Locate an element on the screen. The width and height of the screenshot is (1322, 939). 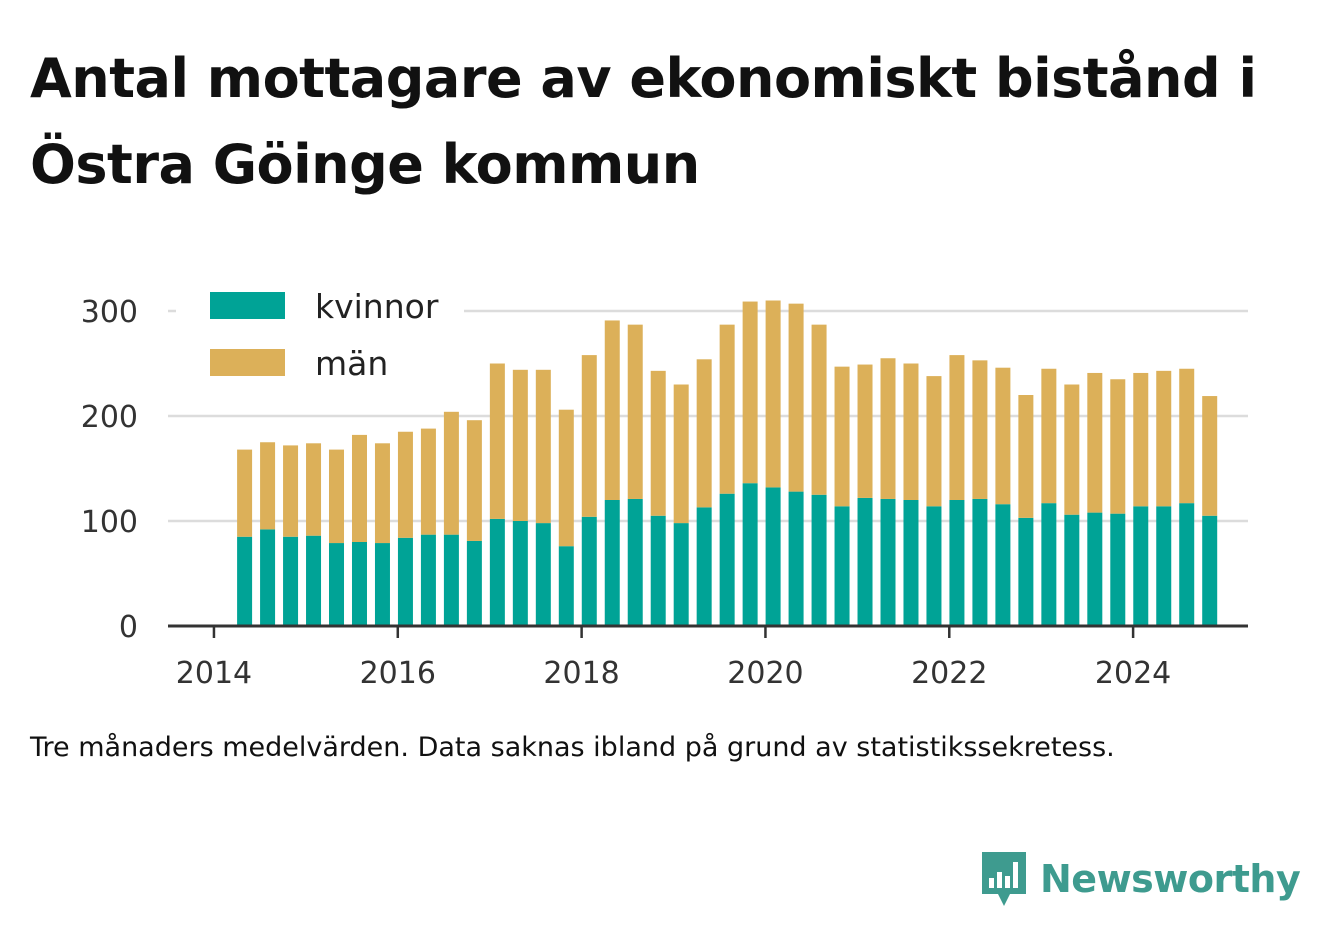
x-tick-label: 2022 is located at coordinates (949, 673).